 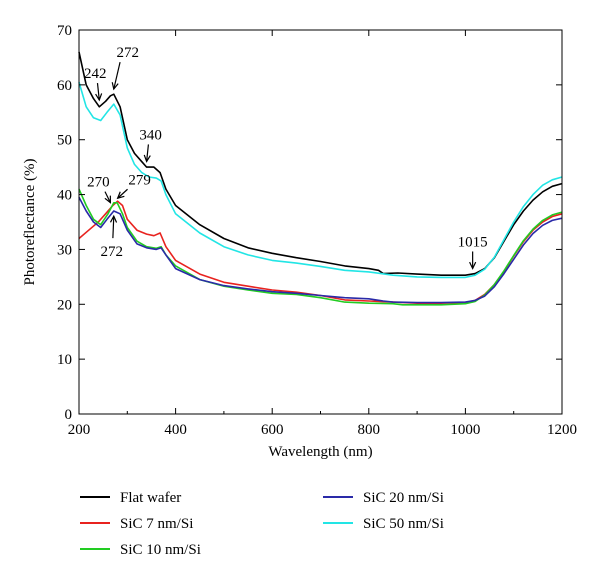 I want to click on x-tick-label: 600, so click(x=272, y=430).